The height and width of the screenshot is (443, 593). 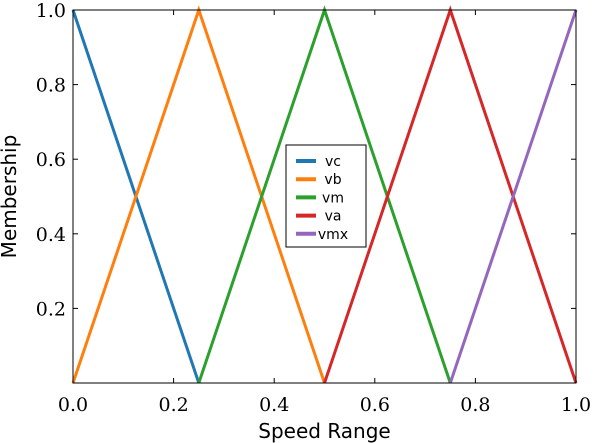 What do you see at coordinates (475, 405) in the screenshot?
I see `x-tick-label: 0.8` at bounding box center [475, 405].